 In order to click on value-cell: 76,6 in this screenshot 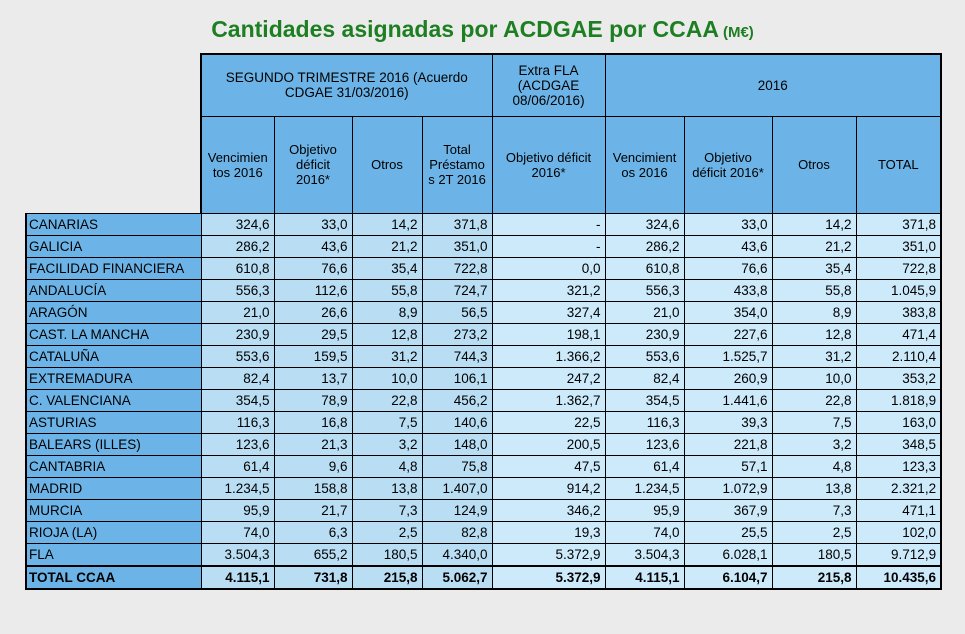, I will do `click(728, 268)`.